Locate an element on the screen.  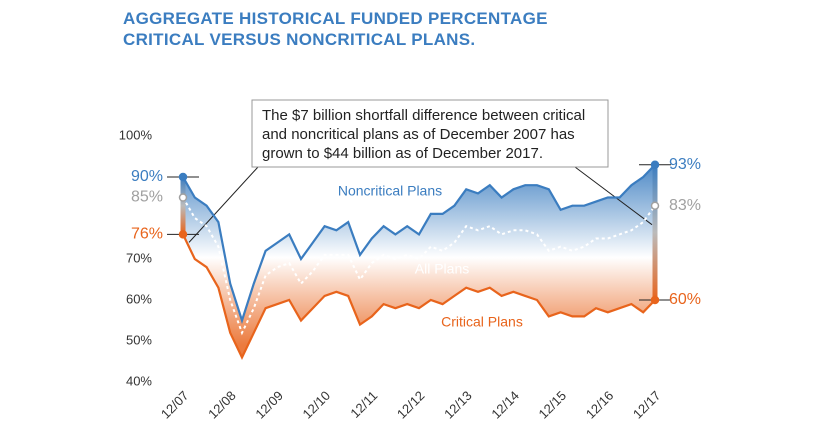
end-range-bar is located at coordinates (655, 232).